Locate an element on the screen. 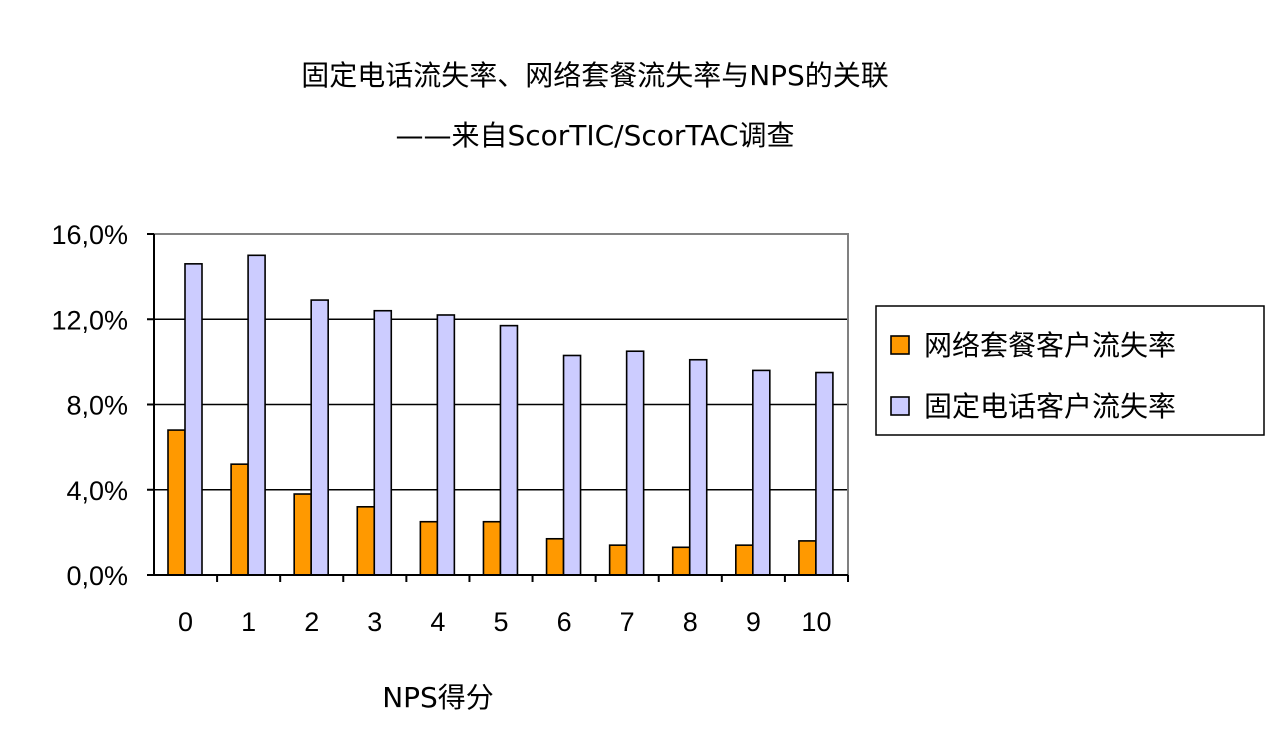 The width and height of the screenshot is (1270, 733). x-tick-label: 2 is located at coordinates (311, 622).